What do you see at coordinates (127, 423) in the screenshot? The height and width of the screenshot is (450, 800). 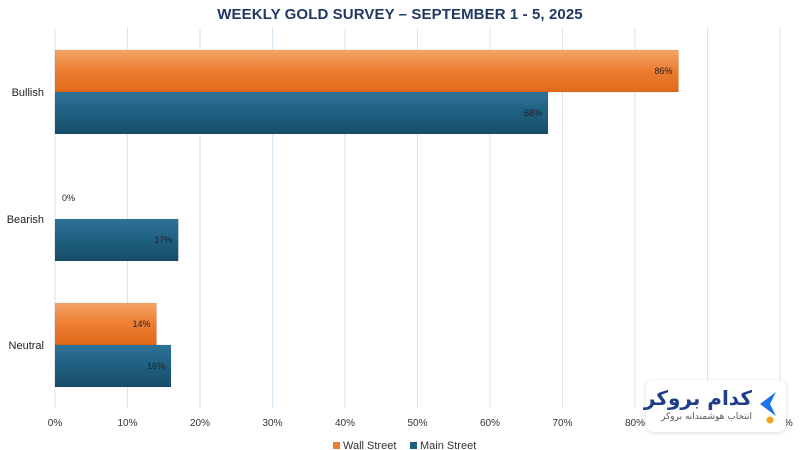 I see `x-tick-label: 10%` at bounding box center [127, 423].